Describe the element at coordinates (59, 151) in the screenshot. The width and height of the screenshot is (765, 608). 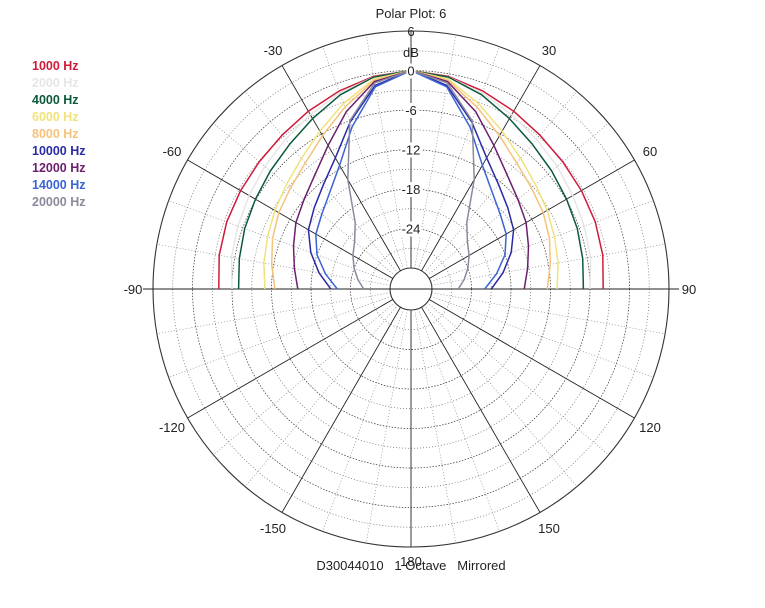
I see `legend-item: 10000 Hz` at that location.